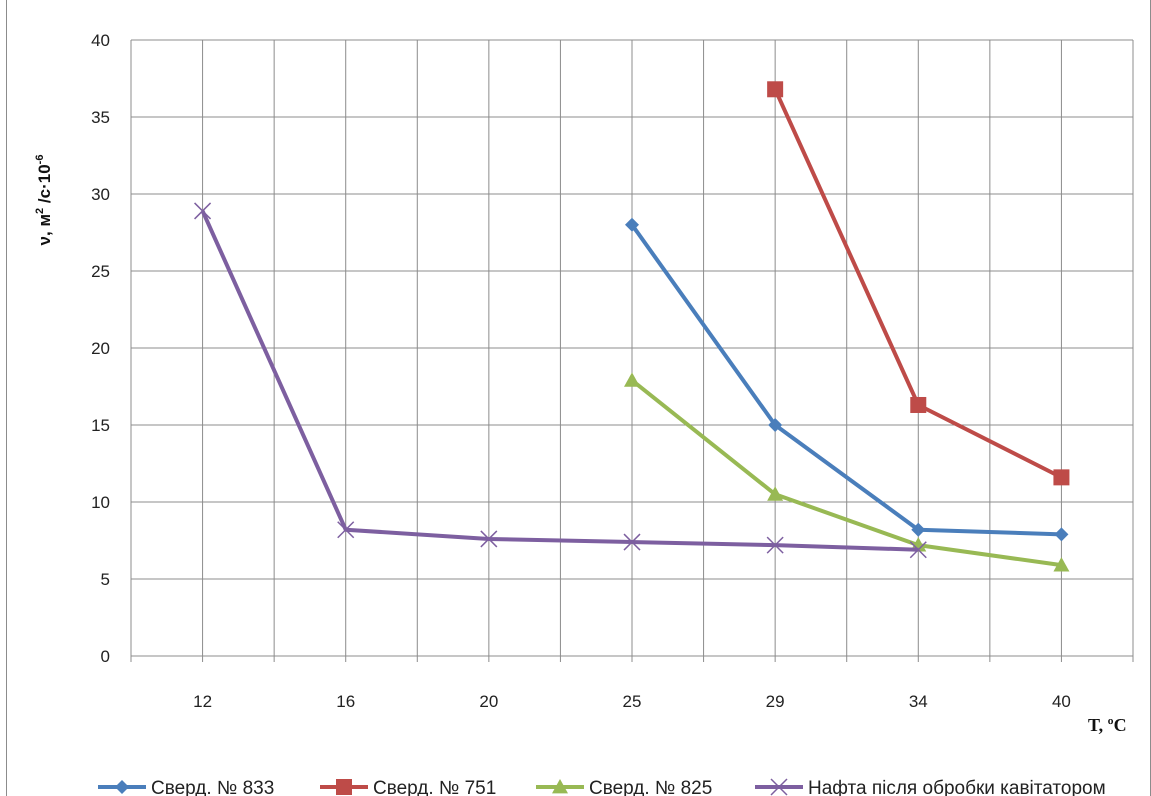 This screenshot has height=796, width=1151. What do you see at coordinates (345, 701) in the screenshot?
I see `x-tick-label: 16` at bounding box center [345, 701].